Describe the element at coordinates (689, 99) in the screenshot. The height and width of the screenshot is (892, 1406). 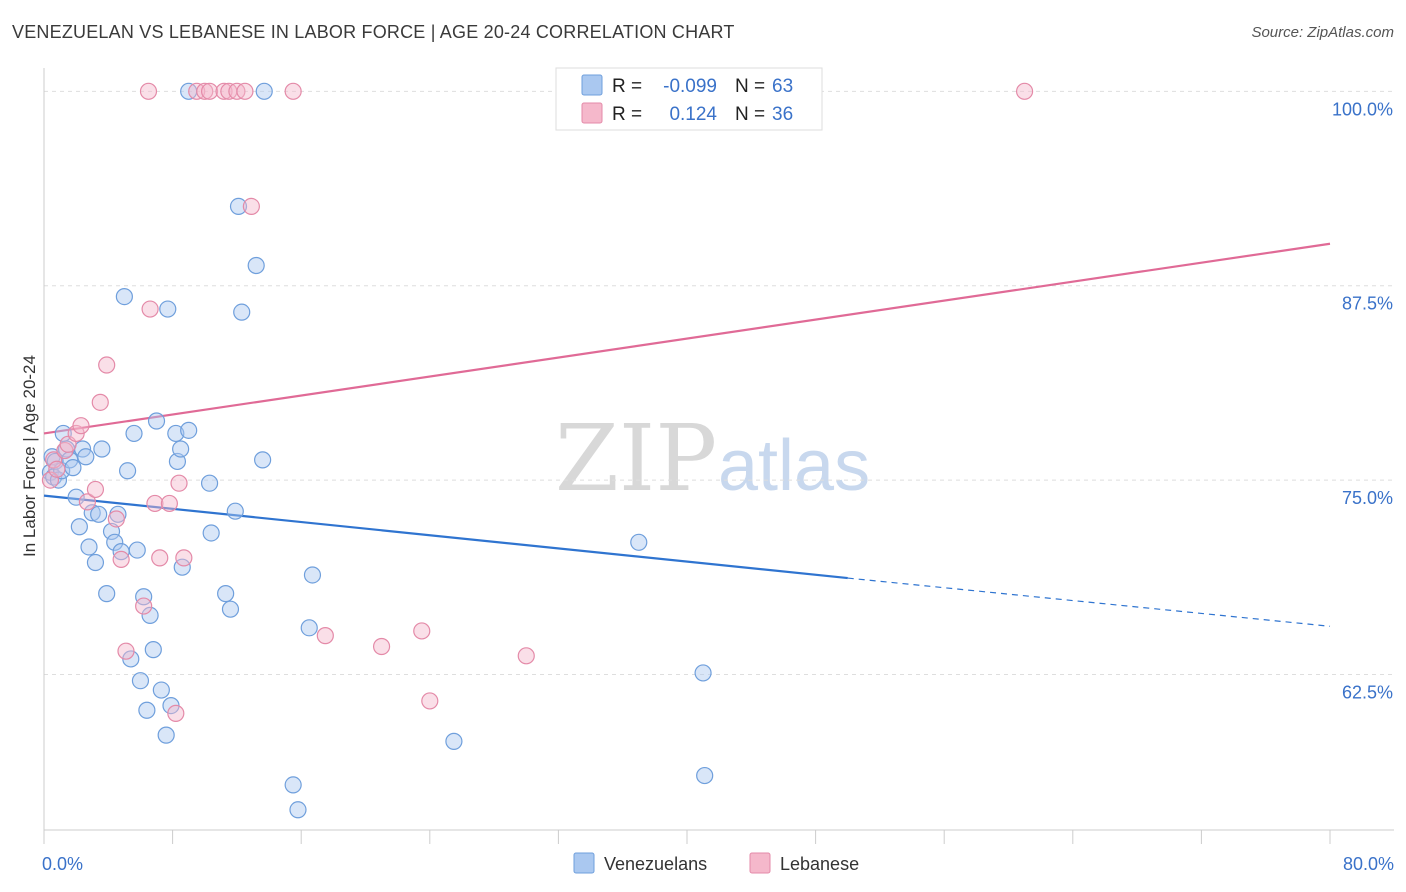
I see `legend-top: R = -0.099 N = 63 R = 0.124 N = 36` at that location.